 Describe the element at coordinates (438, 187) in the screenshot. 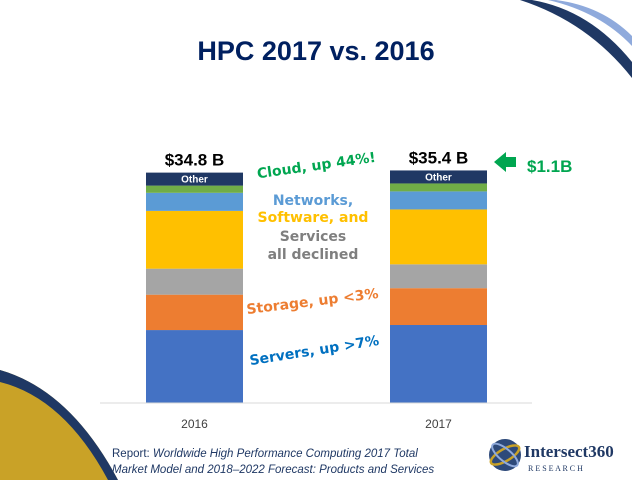

I see `bar-segment-cloud-2017` at that location.